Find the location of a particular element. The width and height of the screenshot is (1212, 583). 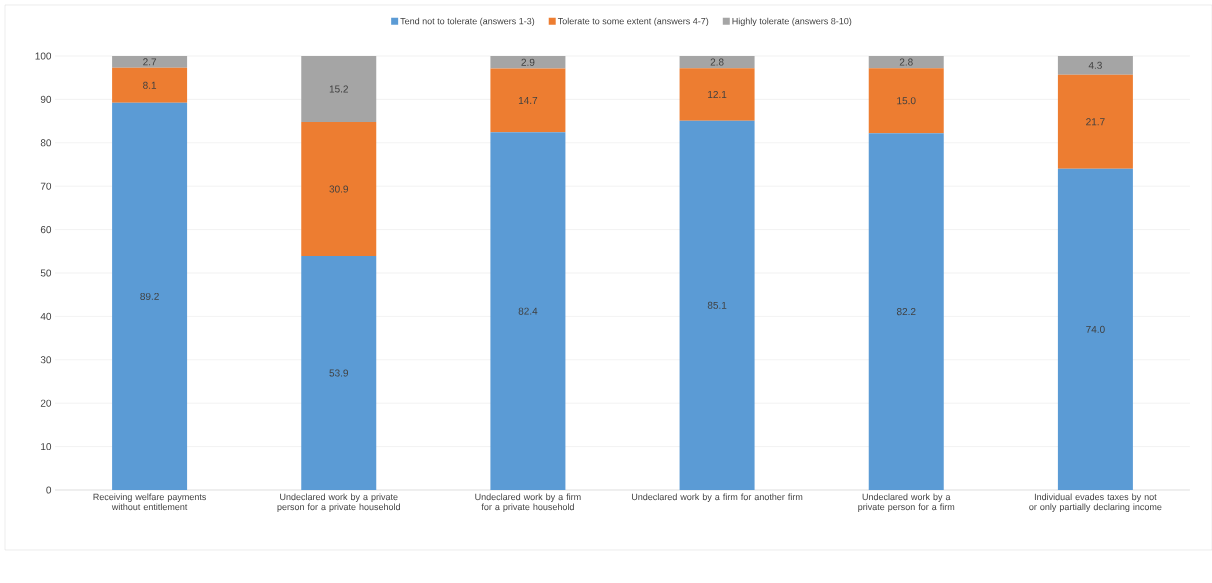

data-label: 74.0 is located at coordinates (1095, 329).